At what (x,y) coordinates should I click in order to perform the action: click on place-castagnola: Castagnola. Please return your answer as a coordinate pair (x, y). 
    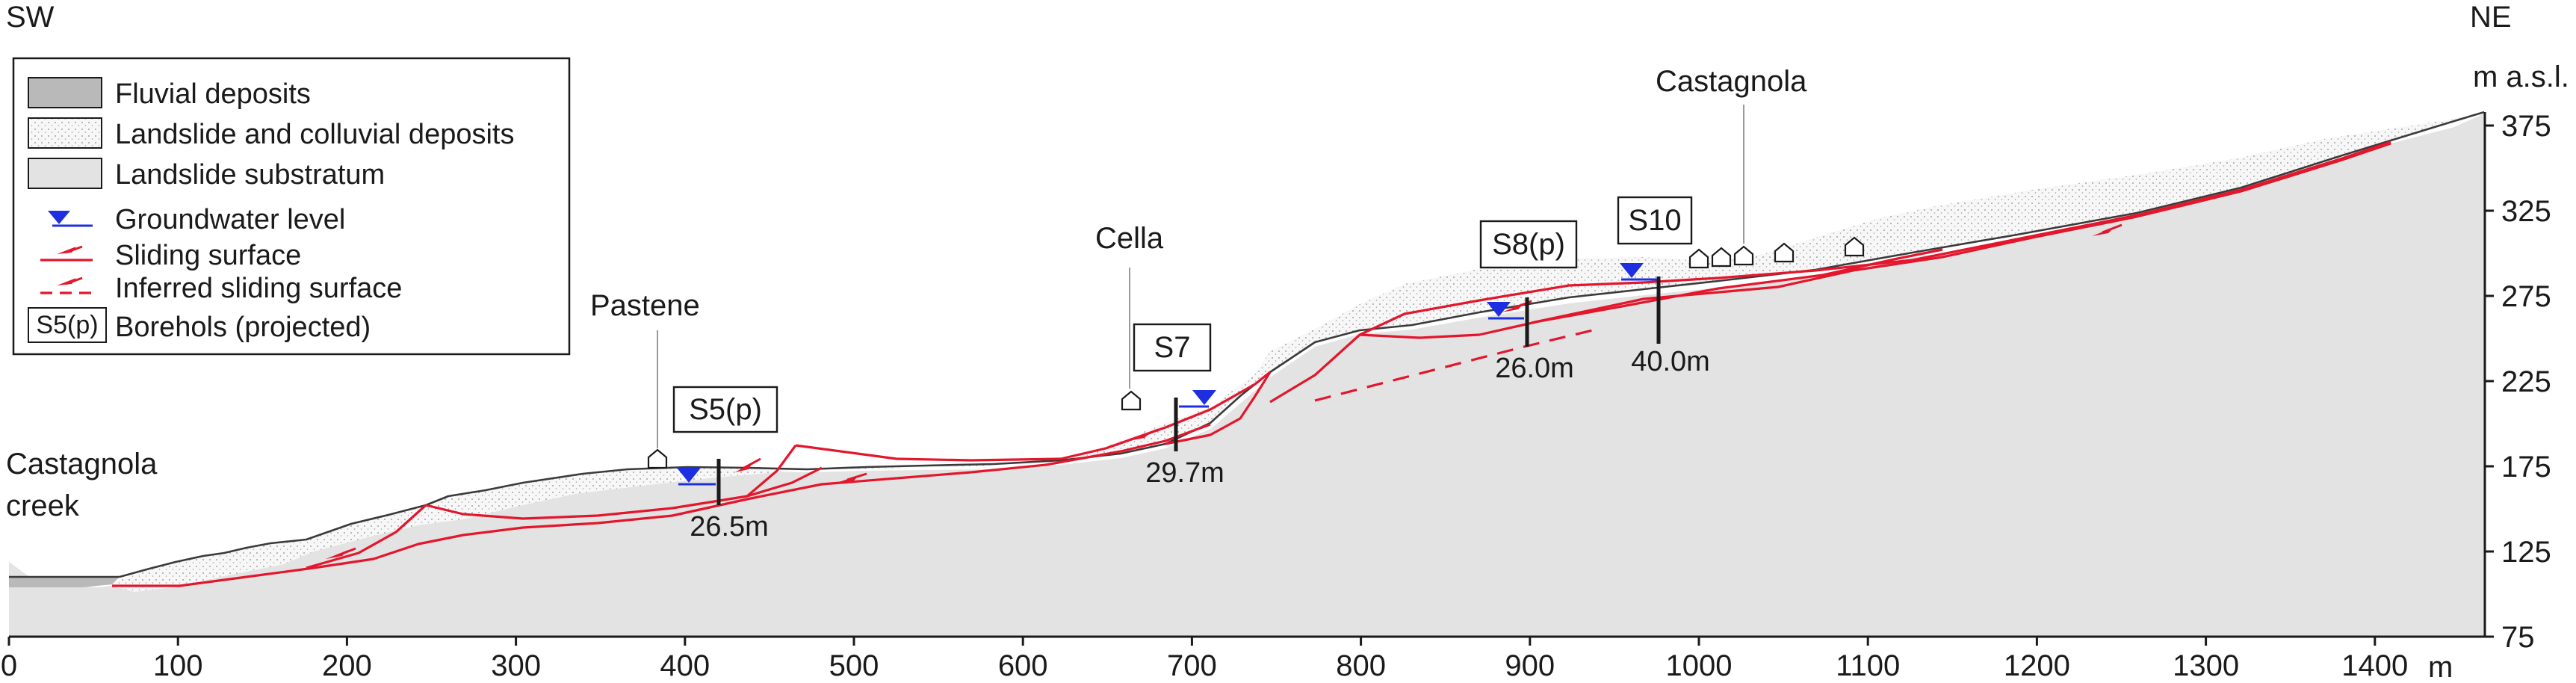
    Looking at the image, I should click on (1731, 82).